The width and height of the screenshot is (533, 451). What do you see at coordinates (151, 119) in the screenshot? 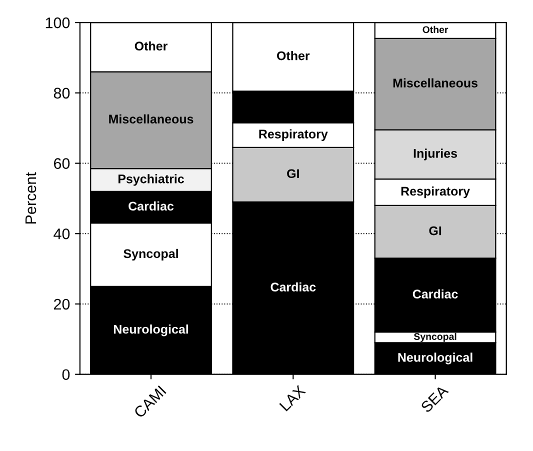
I see `series-label: Miscellaneous` at bounding box center [151, 119].